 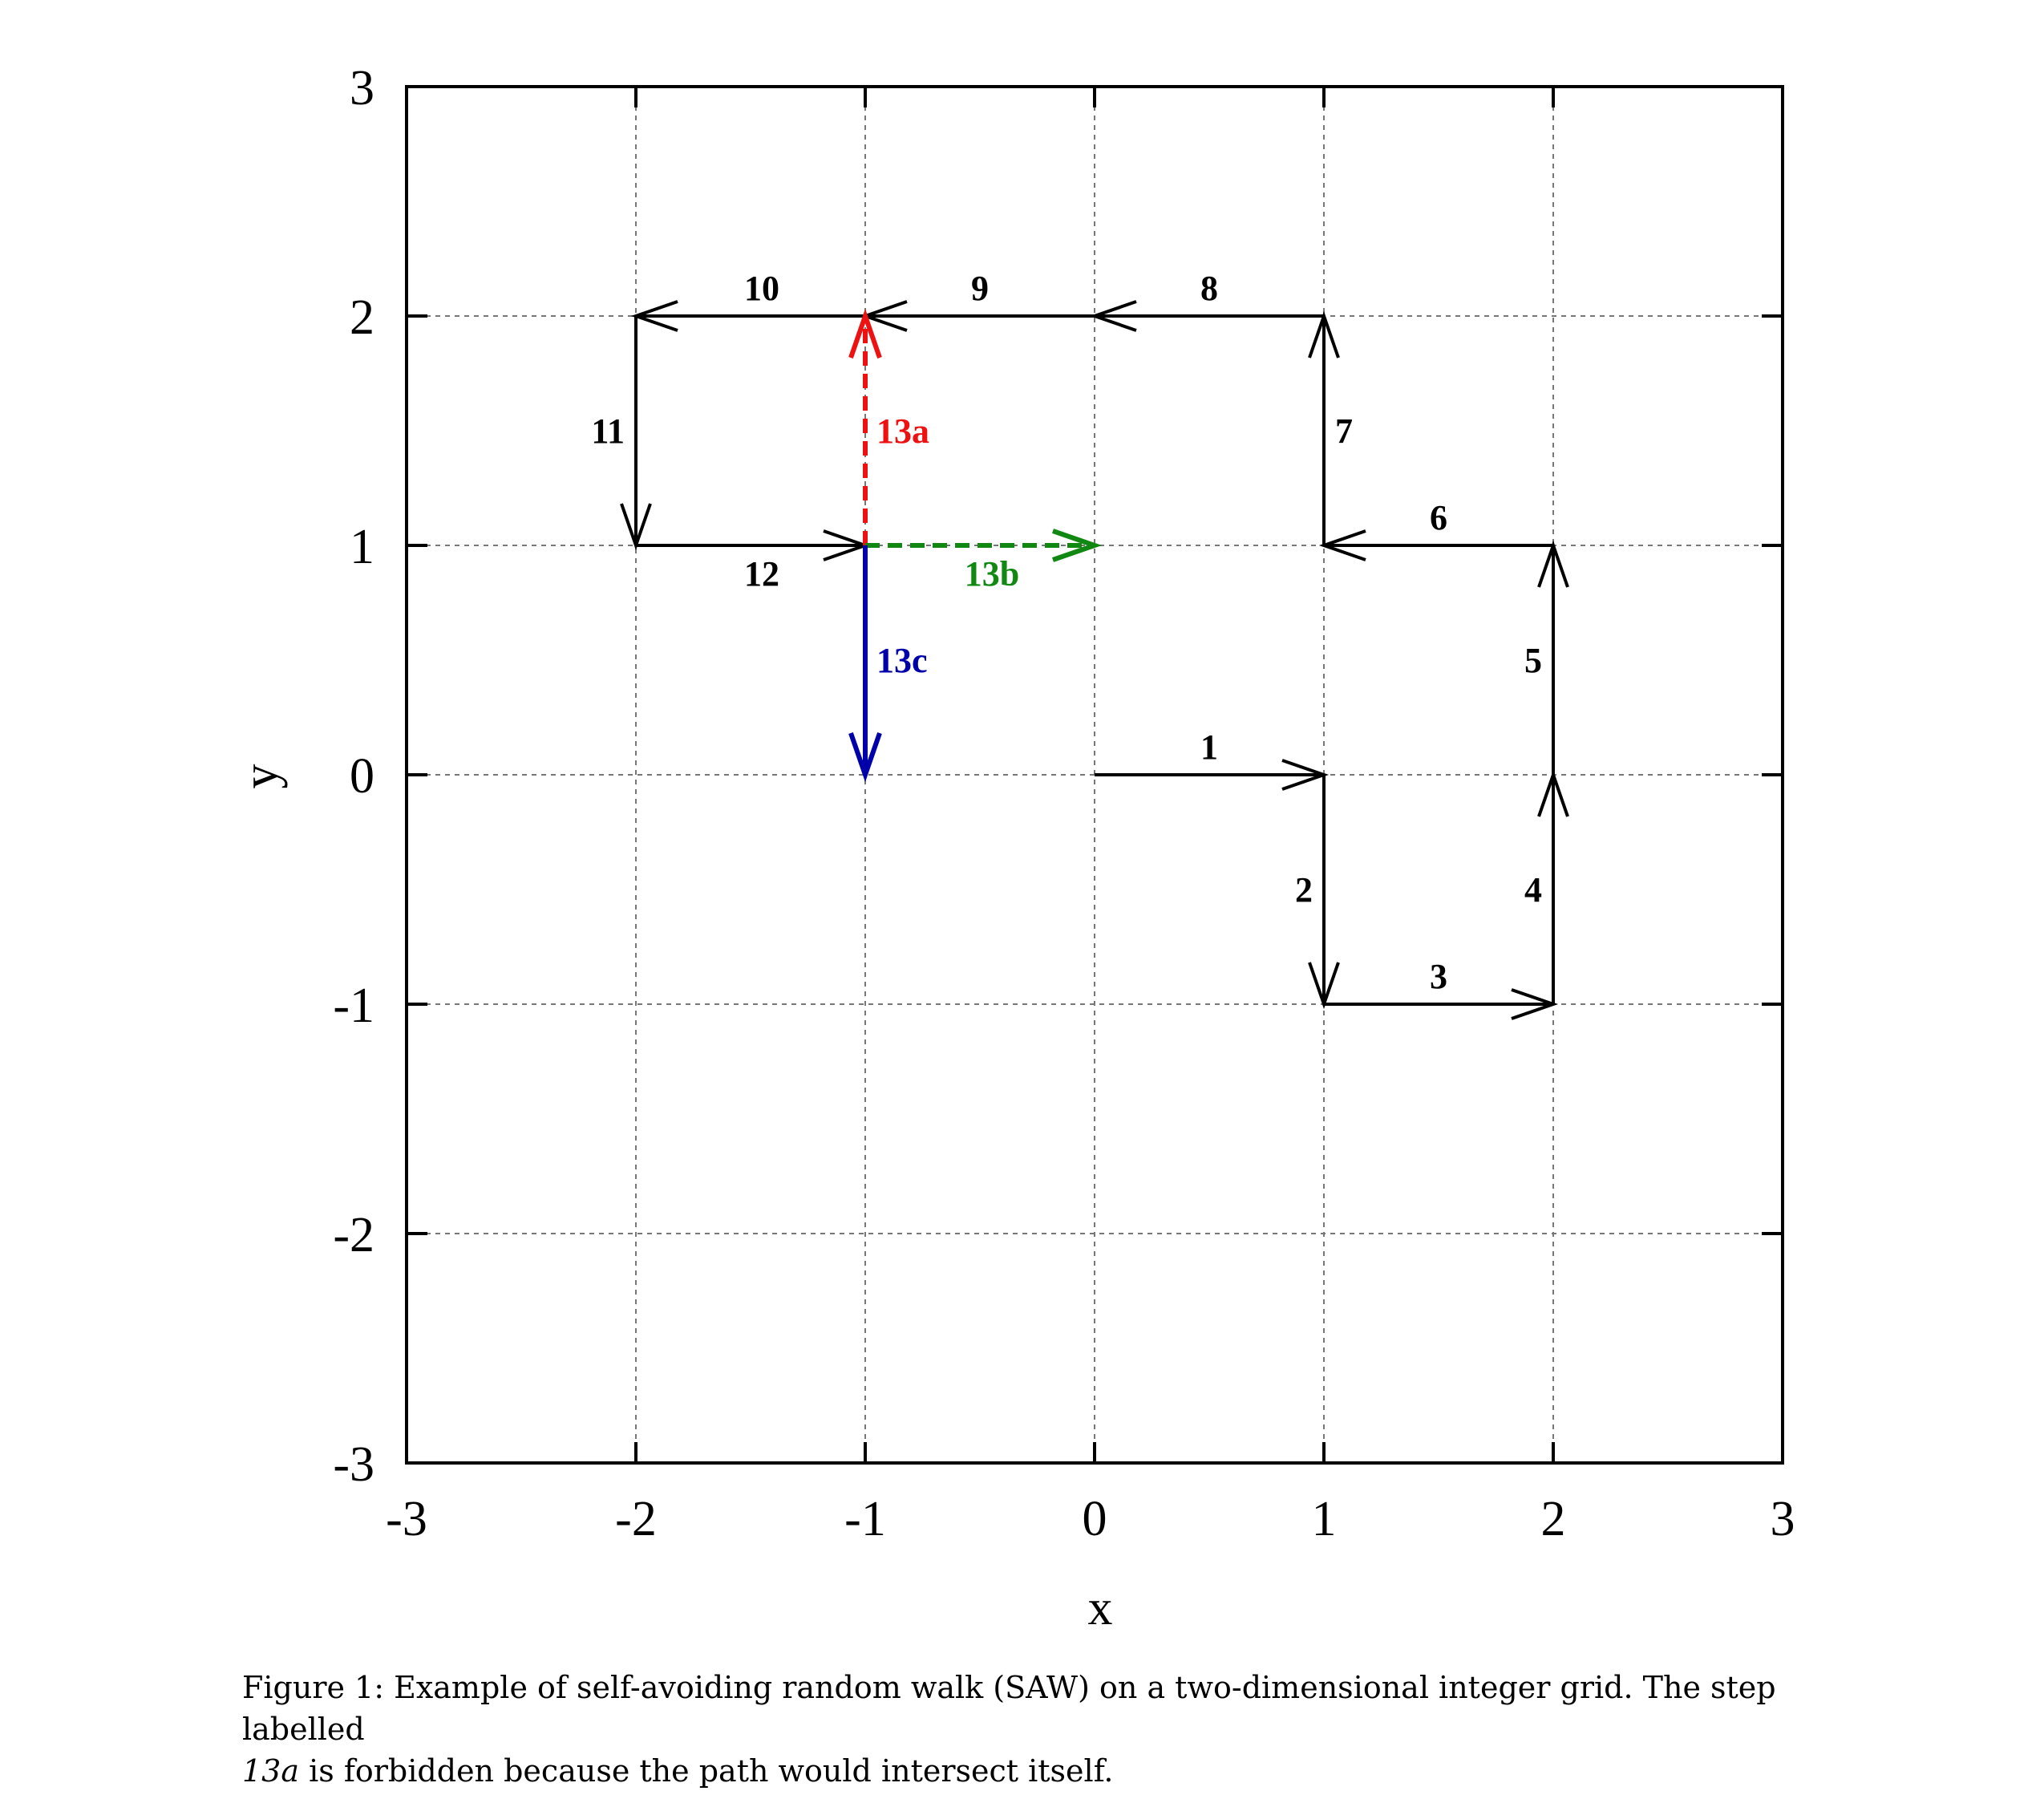 I want to click on x-axis-label: x, so click(x=1100, y=1608).